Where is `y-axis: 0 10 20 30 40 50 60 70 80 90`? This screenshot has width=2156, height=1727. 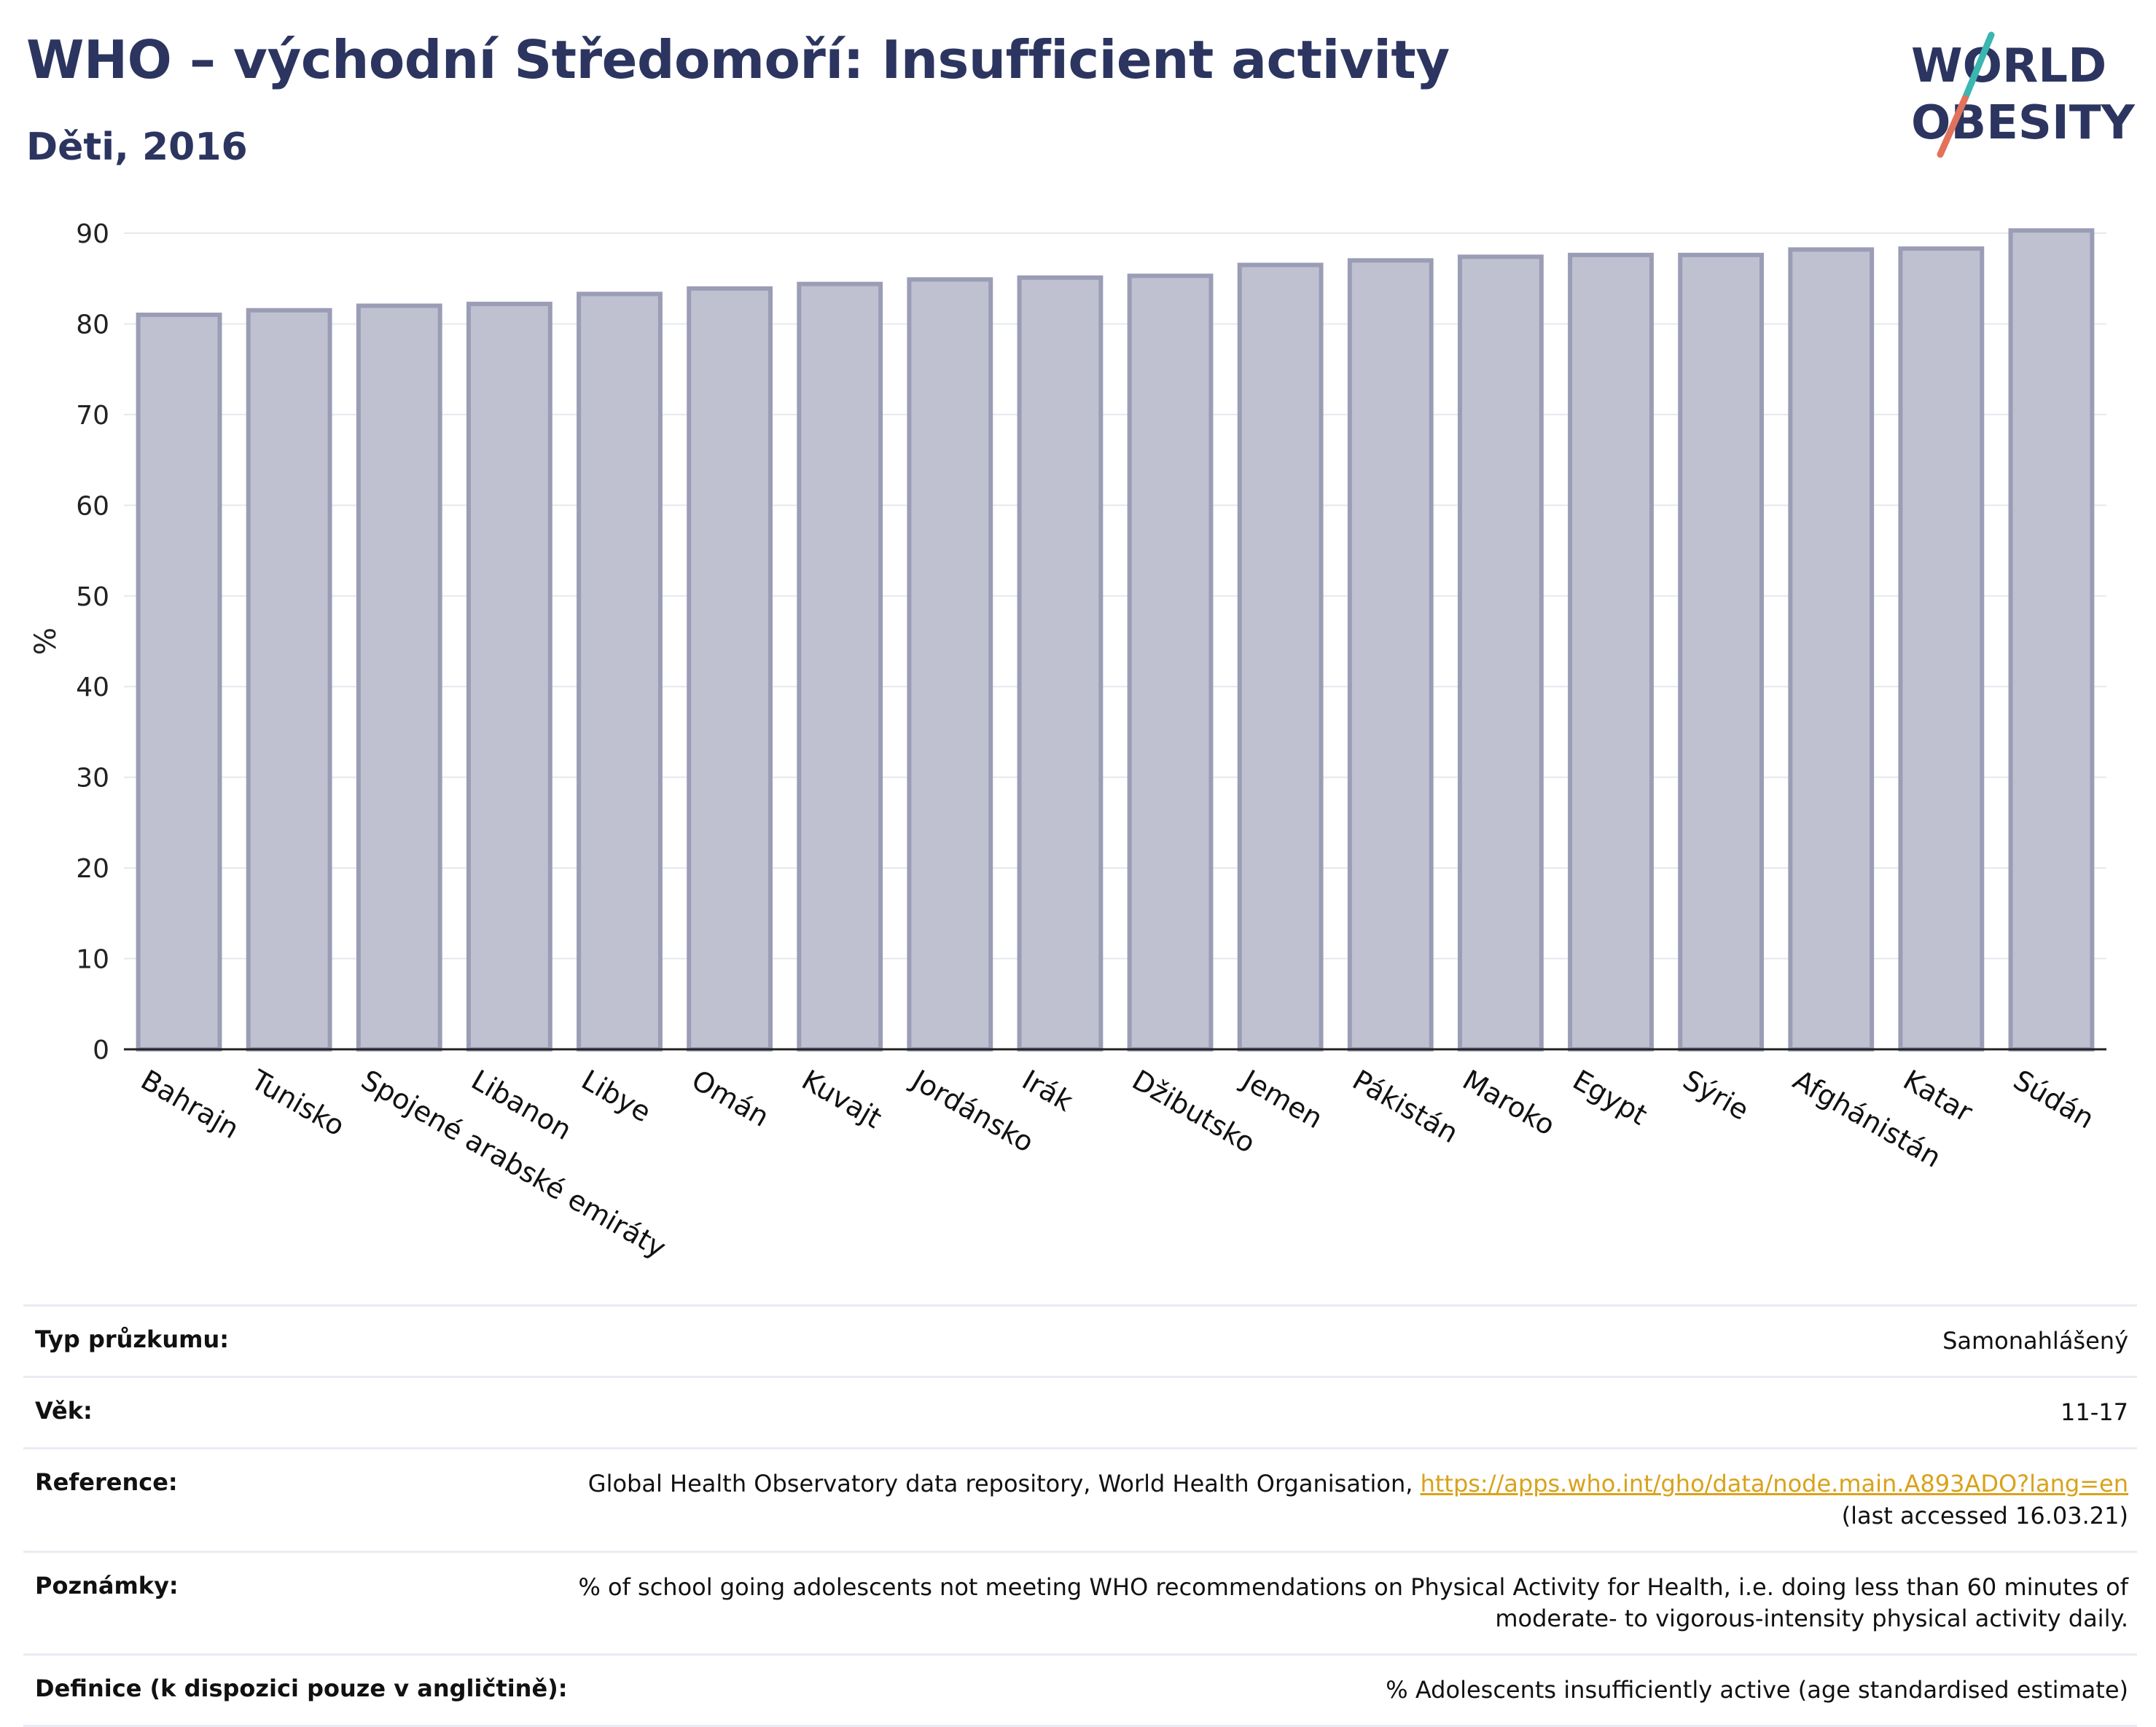
y-axis: 0 10 20 30 40 50 60 70 80 90 is located at coordinates (93, 642).